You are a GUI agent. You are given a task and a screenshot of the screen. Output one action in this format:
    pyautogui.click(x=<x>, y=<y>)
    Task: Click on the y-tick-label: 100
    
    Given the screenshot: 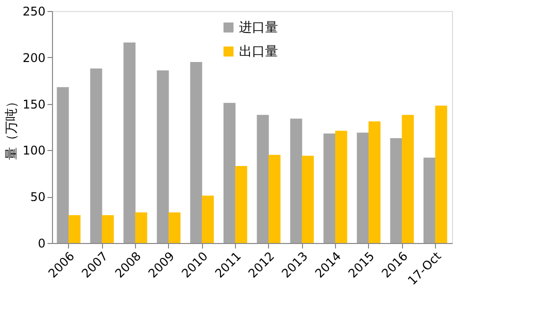 What is the action you would take?
    pyautogui.click(x=34, y=151)
    